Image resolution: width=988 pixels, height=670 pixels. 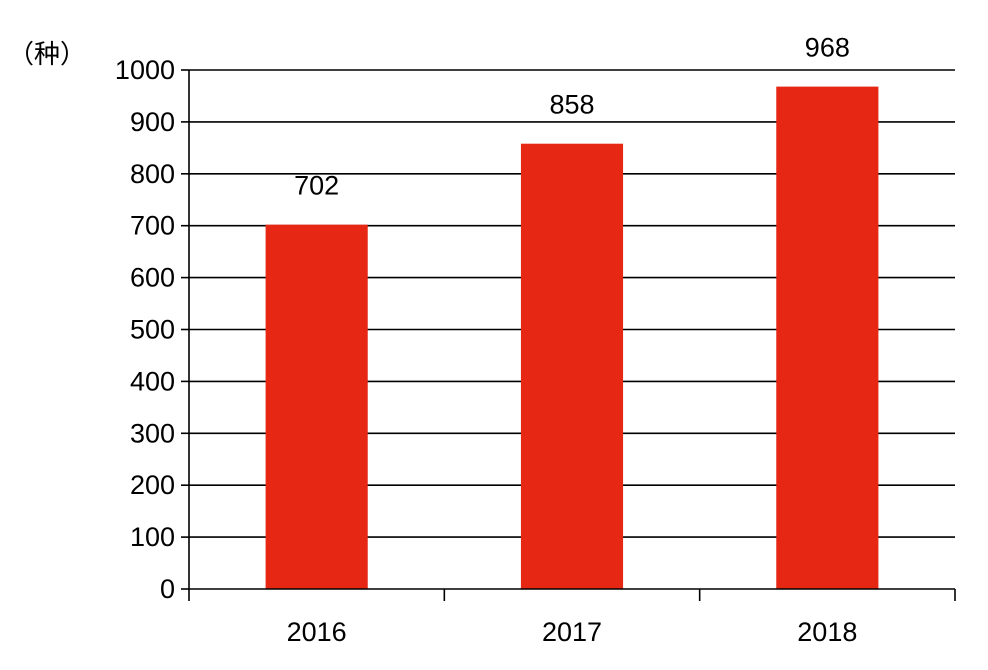 I want to click on x-tick-label-2018: 2018, so click(x=827, y=632).